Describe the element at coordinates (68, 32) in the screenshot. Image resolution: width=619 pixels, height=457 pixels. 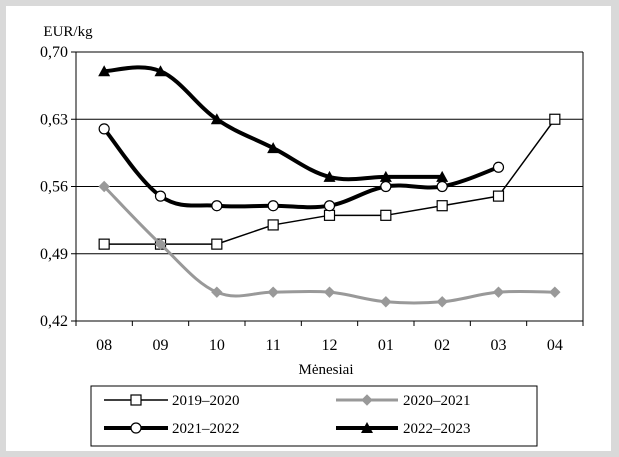
I see `y-axis-title: EUR/kg` at that location.